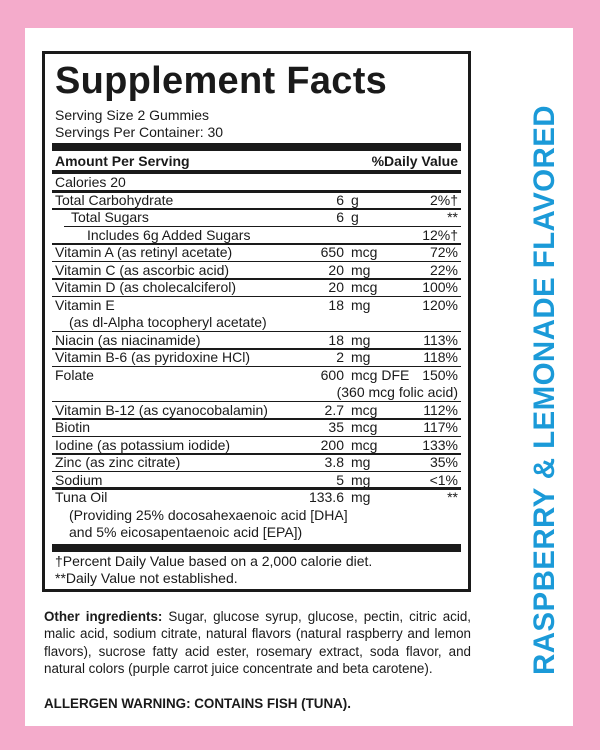 This screenshot has width=600, height=750. What do you see at coordinates (443, 462) in the screenshot?
I see `daily-value: 35%` at bounding box center [443, 462].